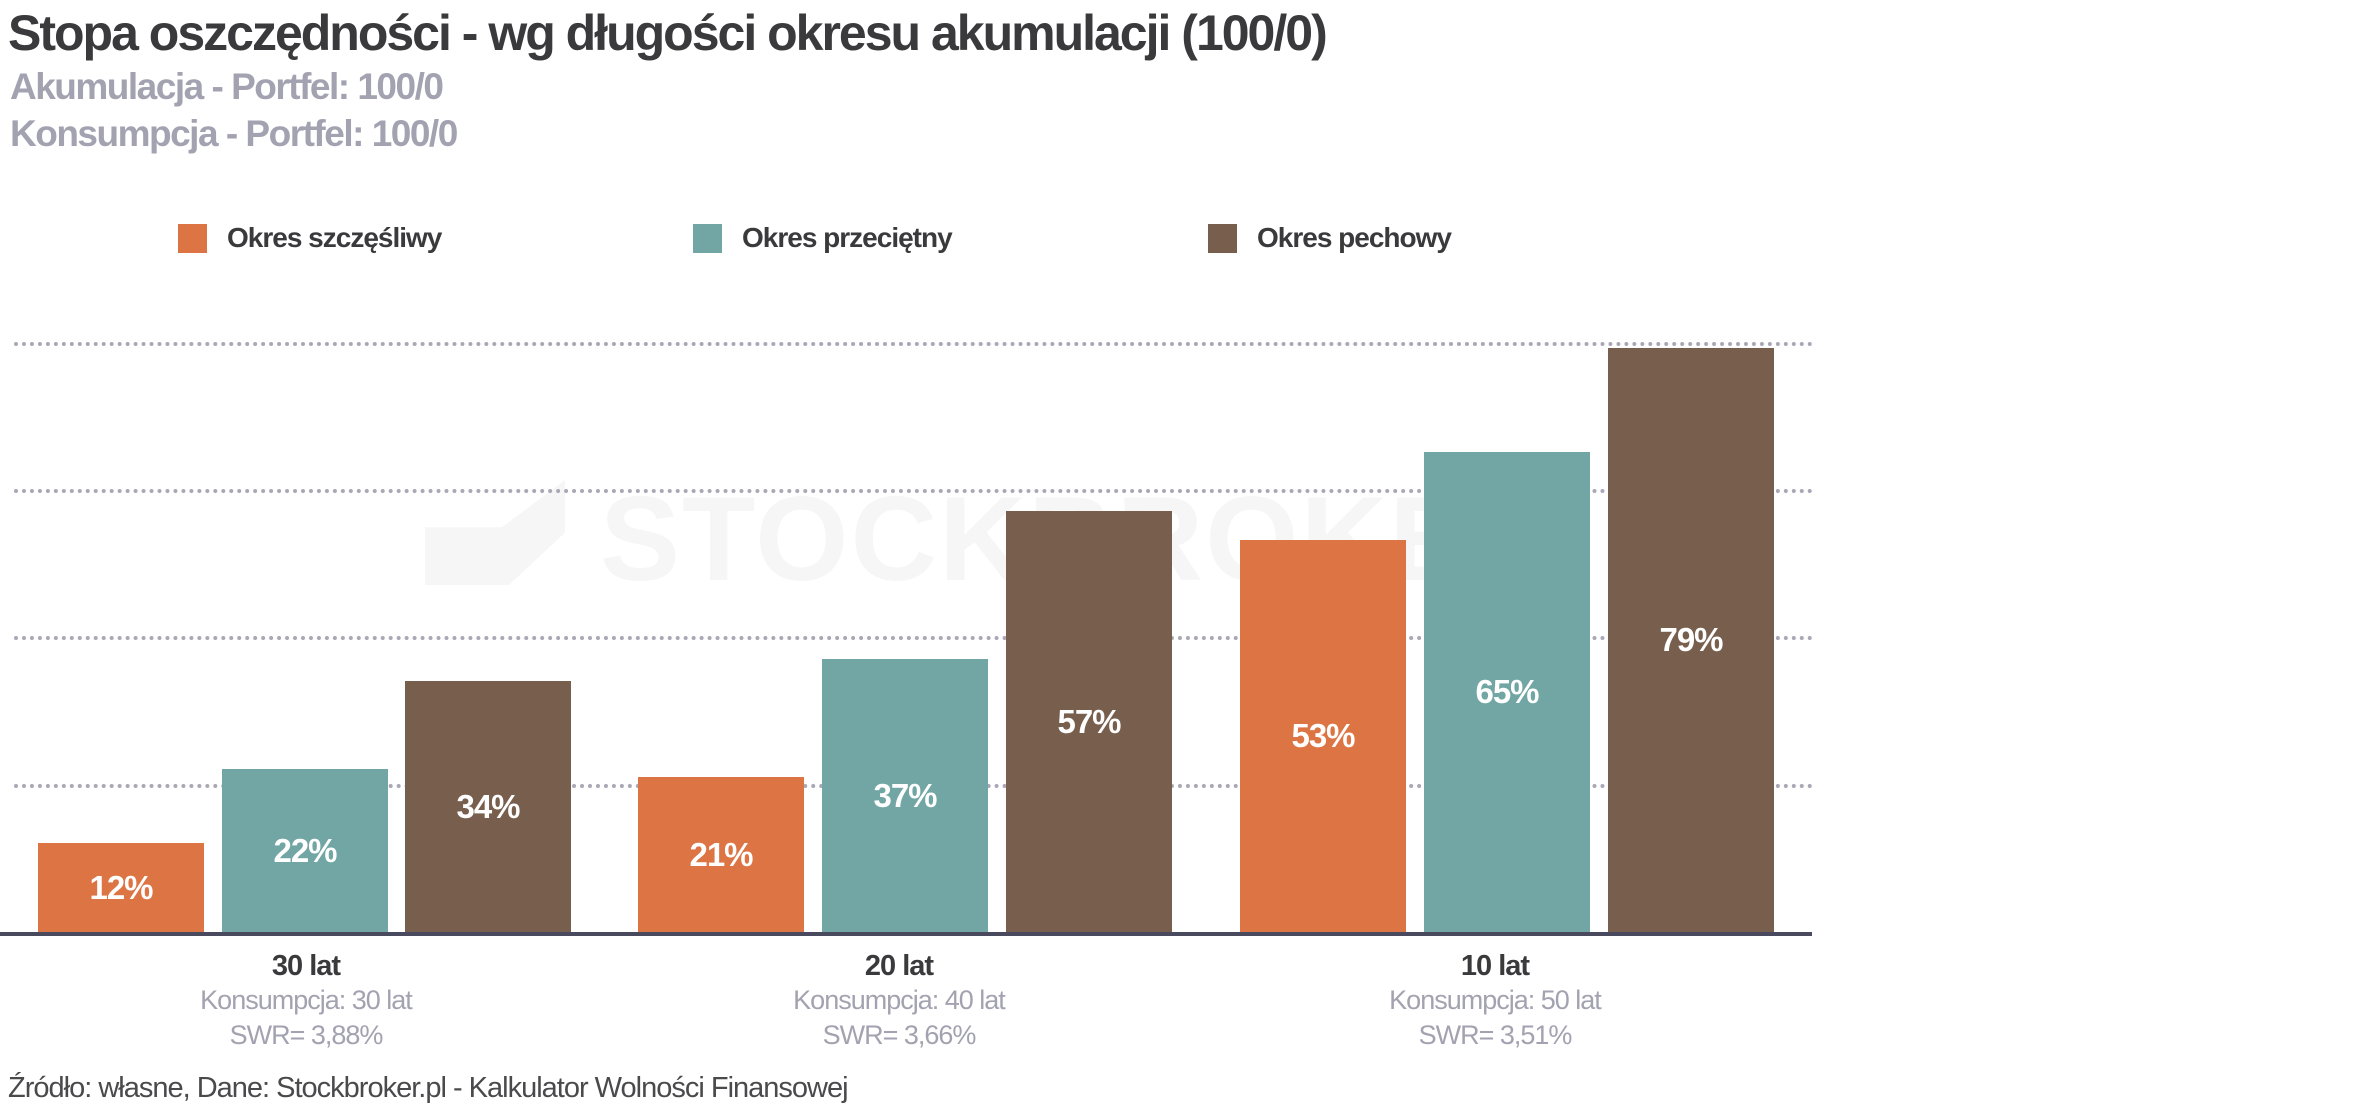 The width and height of the screenshot is (2358, 1106). What do you see at coordinates (306, 966) in the screenshot?
I see `category-title: 30 lat` at bounding box center [306, 966].